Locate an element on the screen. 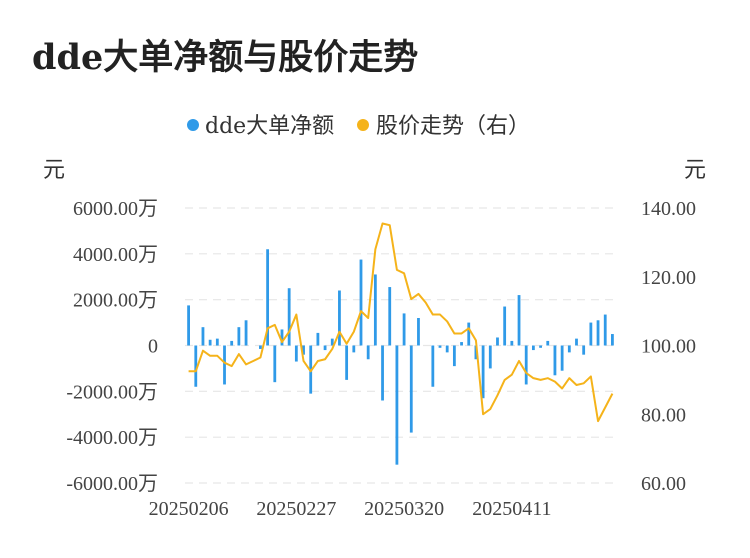 This screenshot has width=750, height=558. x-tick-label: 20250206 is located at coordinates (189, 509).